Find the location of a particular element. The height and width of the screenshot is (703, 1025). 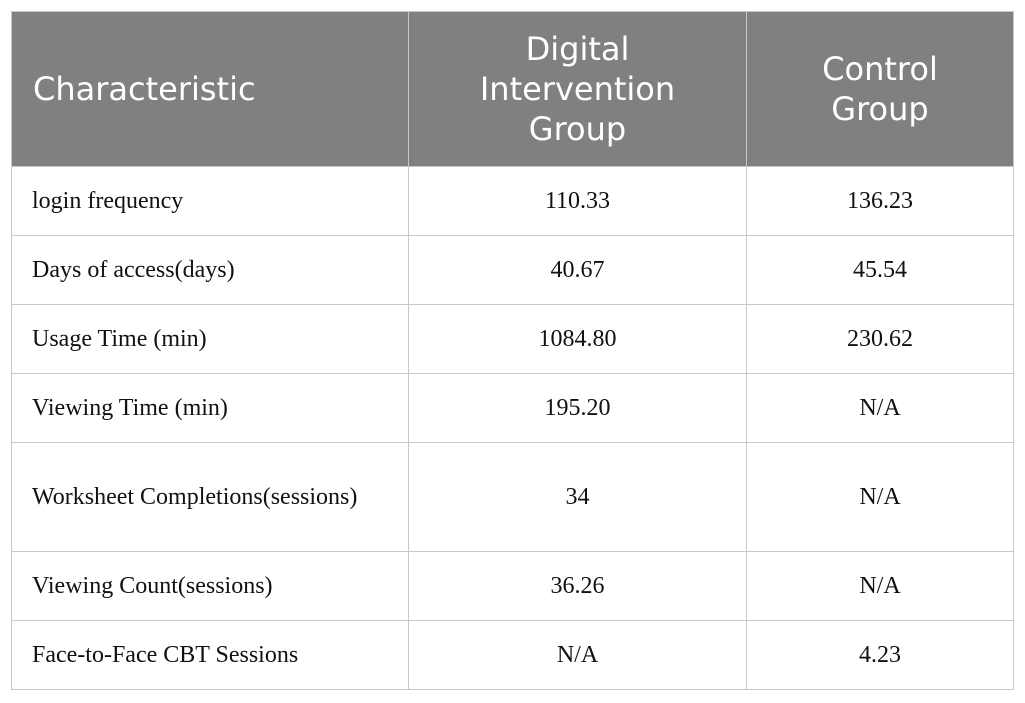

cell-control-value: 230.62 is located at coordinates (880, 339).